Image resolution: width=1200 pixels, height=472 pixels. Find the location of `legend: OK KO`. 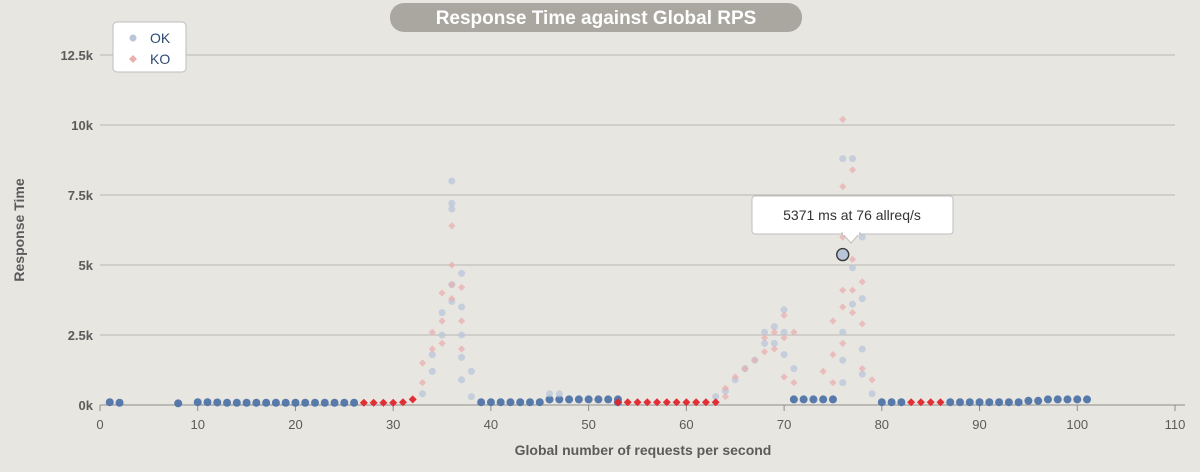

legend: OK KO is located at coordinates (149, 47).